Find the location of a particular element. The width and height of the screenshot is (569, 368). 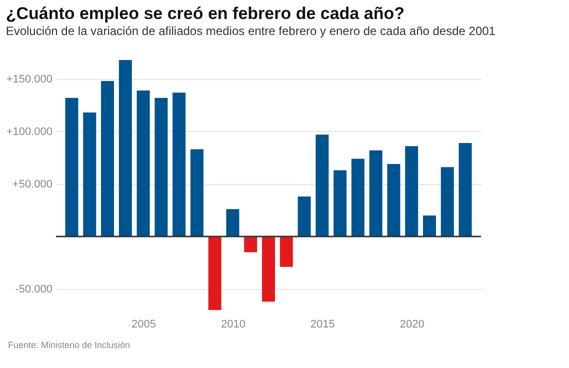

x-tick-label: 2010 is located at coordinates (233, 324).